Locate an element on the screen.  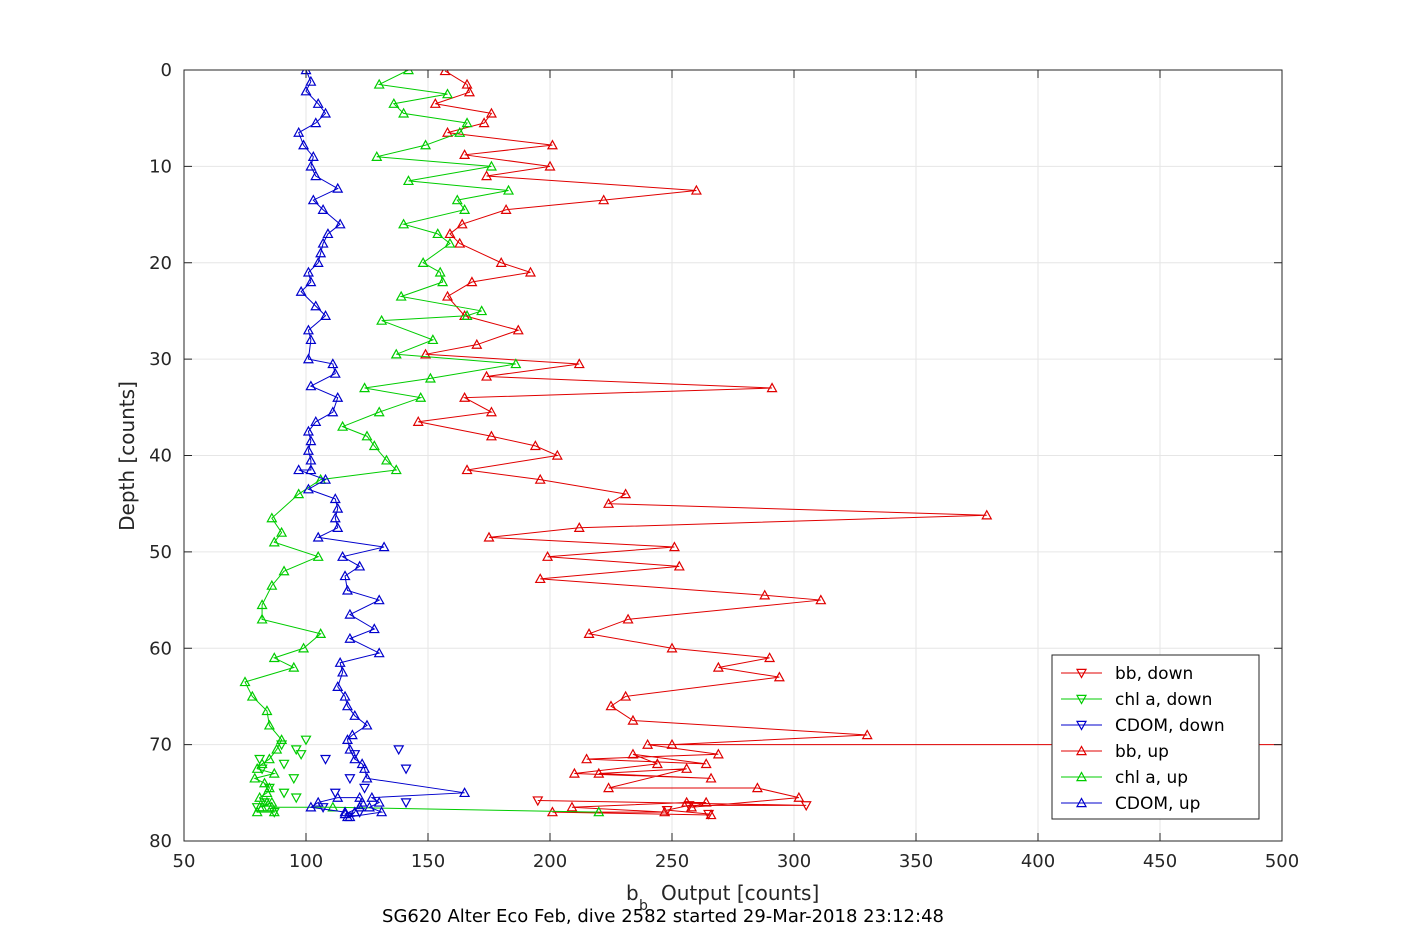
x-tick-label: 450 is located at coordinates (1160, 861).